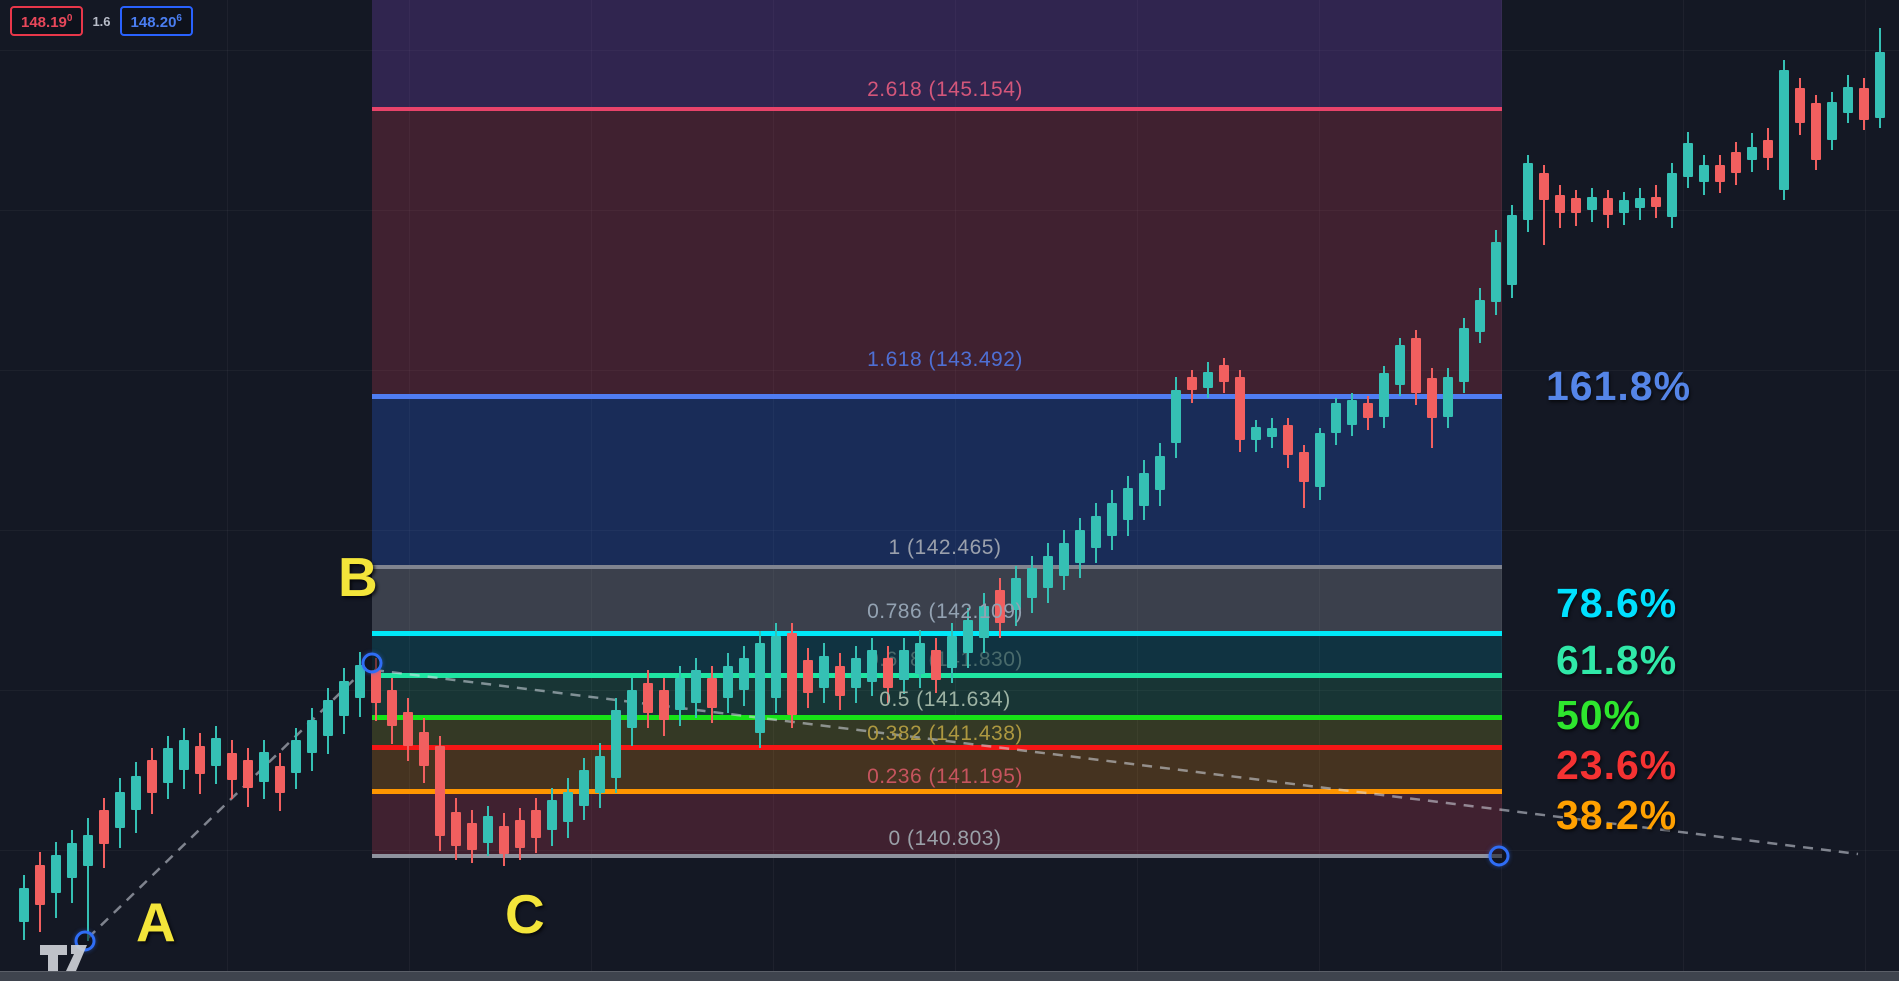 Image resolution: width=1899 pixels, height=981 pixels. Describe the element at coordinates (156, 922) in the screenshot. I see `point-a-label: A` at that location.